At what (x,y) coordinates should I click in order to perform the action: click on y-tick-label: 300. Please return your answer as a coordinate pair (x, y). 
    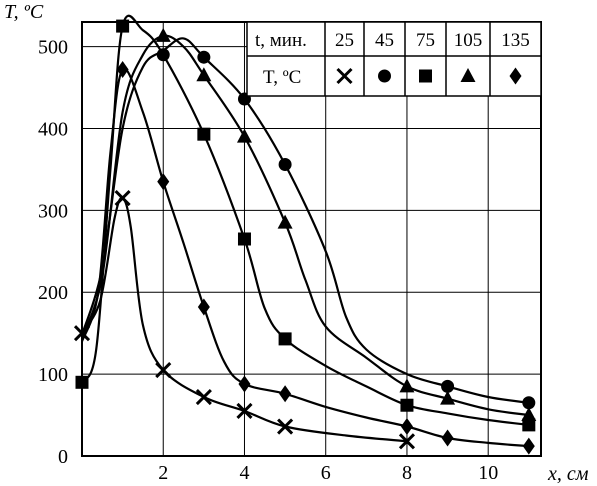
    Looking at the image, I should click on (53, 211).